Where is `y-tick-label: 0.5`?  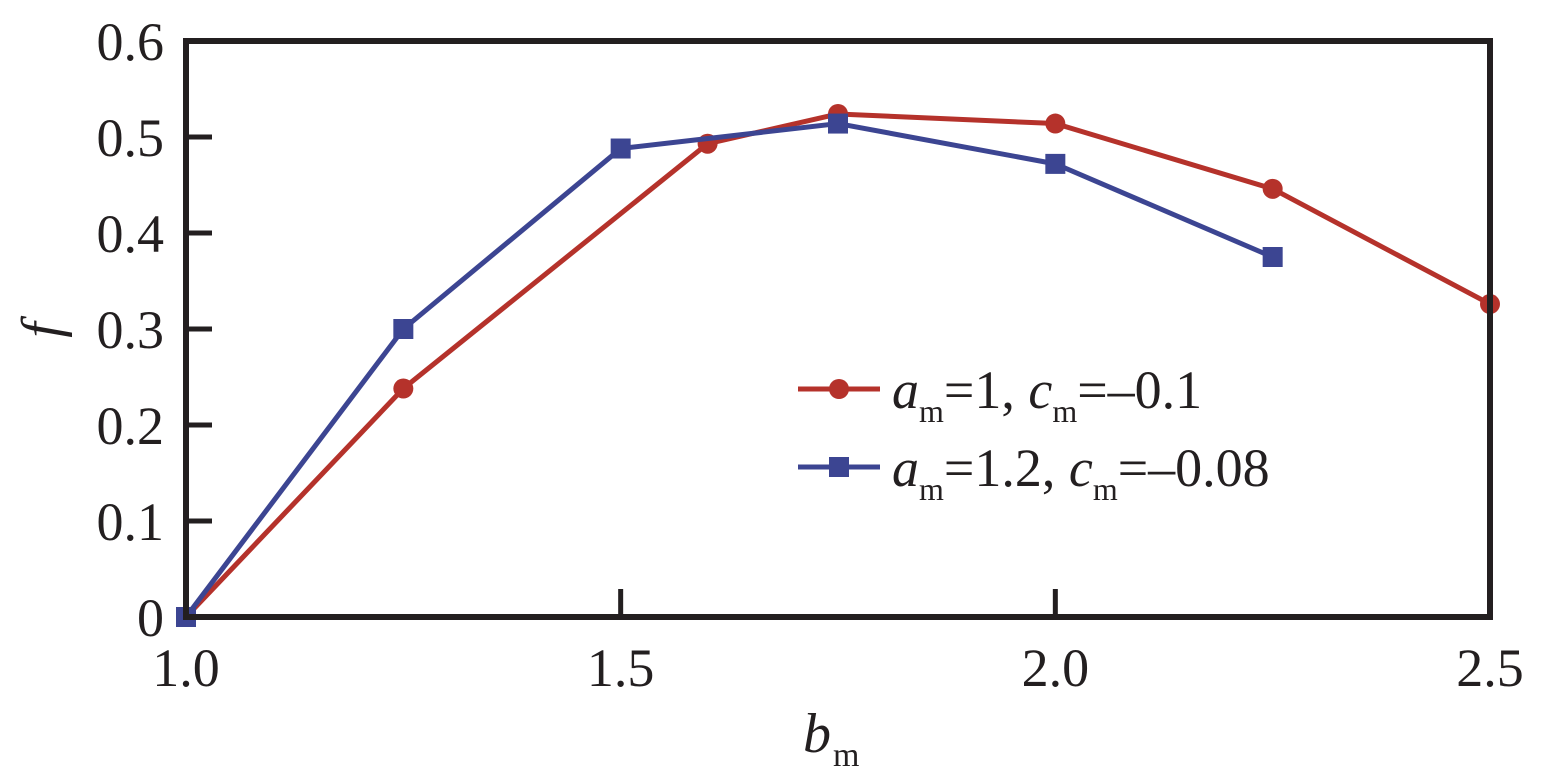 y-tick-label: 0.5 is located at coordinates (131, 138).